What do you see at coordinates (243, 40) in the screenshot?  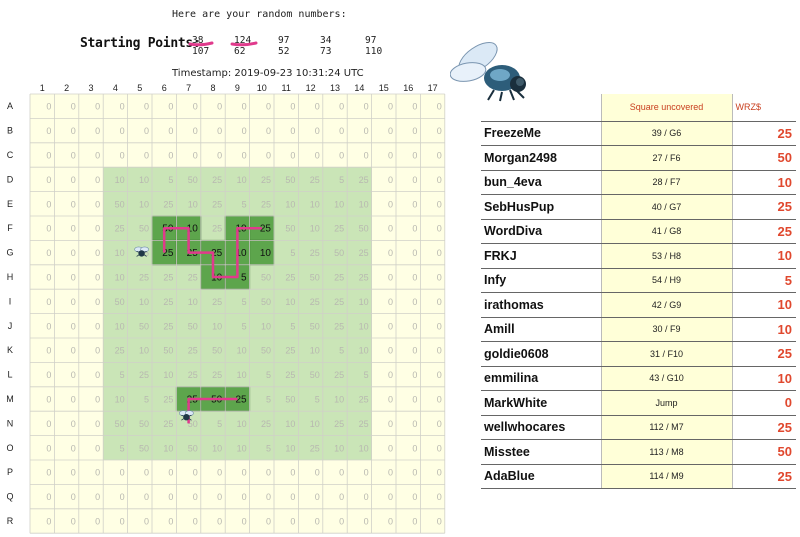 I see `random-number: 124` at bounding box center [243, 40].